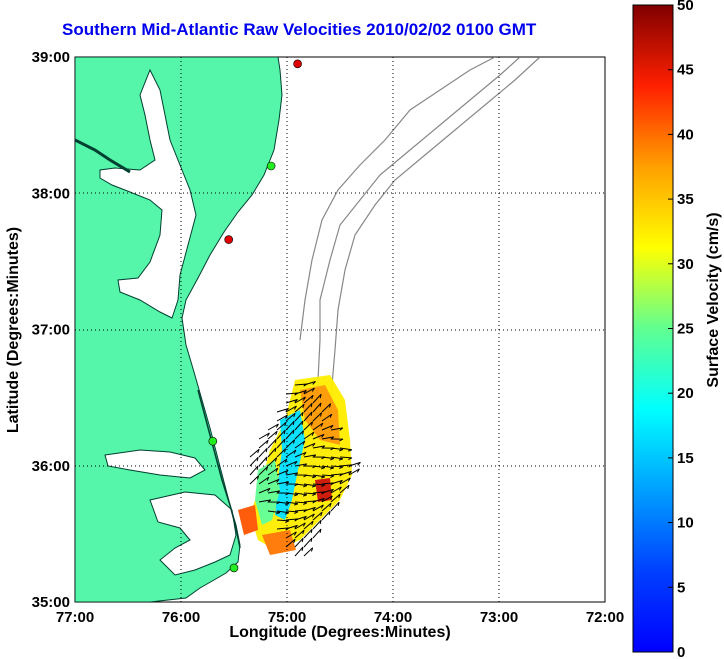 The height and width of the screenshot is (659, 724). I want to click on x-tick-labels: 77:00 76:00 75:00 74:00 73:00 72:00, so click(340, 617).